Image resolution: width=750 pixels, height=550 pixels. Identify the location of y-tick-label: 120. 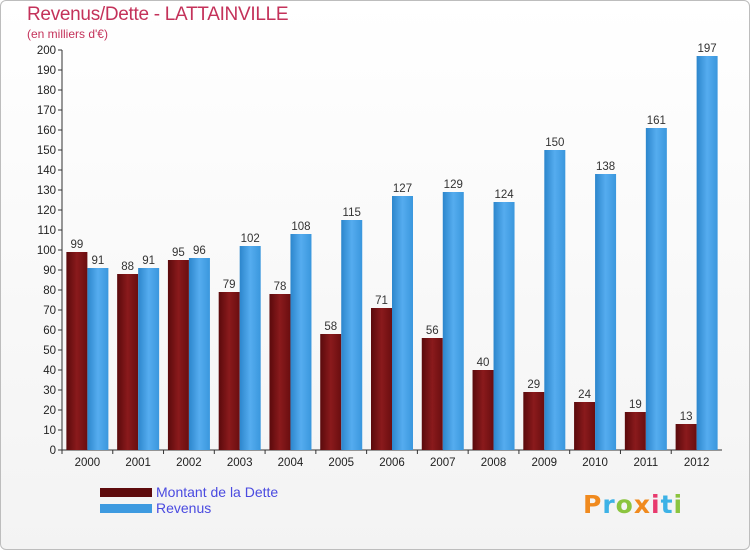
(46, 211).